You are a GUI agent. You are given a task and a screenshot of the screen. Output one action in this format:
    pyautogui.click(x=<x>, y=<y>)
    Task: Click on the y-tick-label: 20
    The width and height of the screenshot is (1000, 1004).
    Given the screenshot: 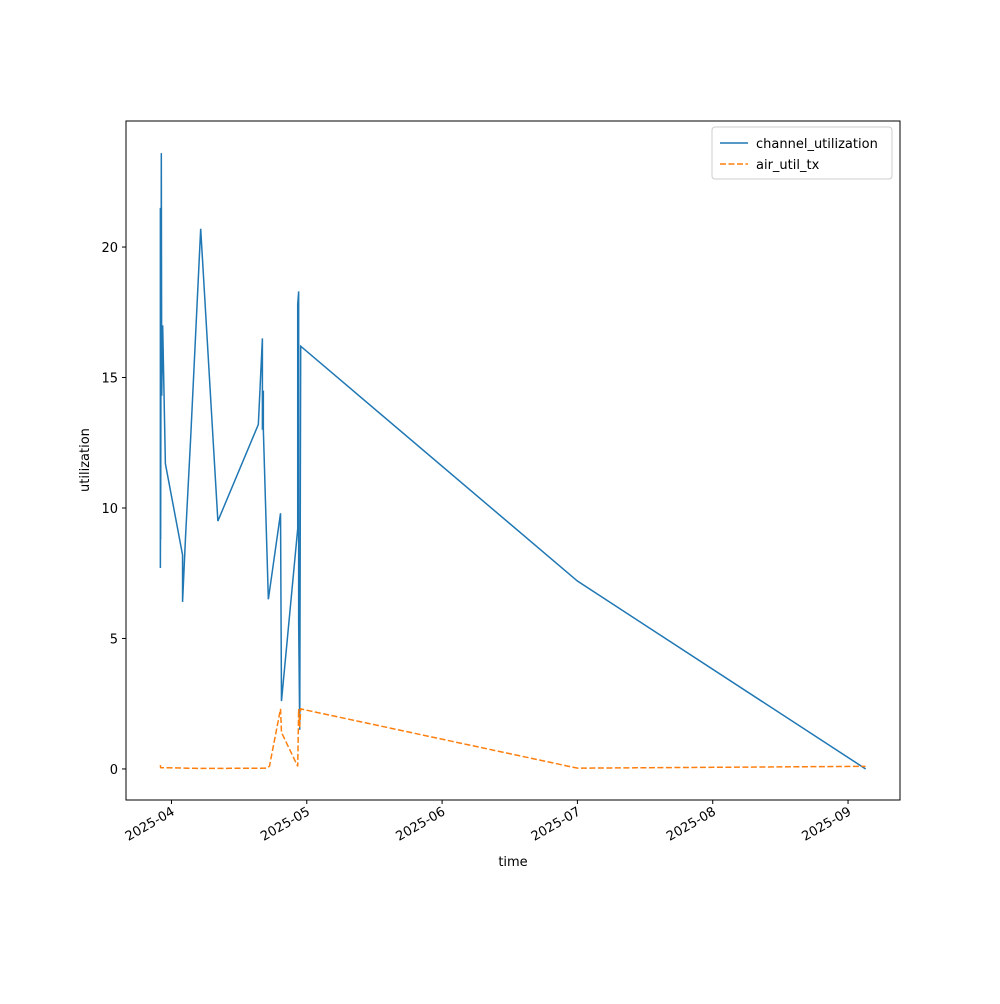 What is the action you would take?
    pyautogui.click(x=109, y=248)
    